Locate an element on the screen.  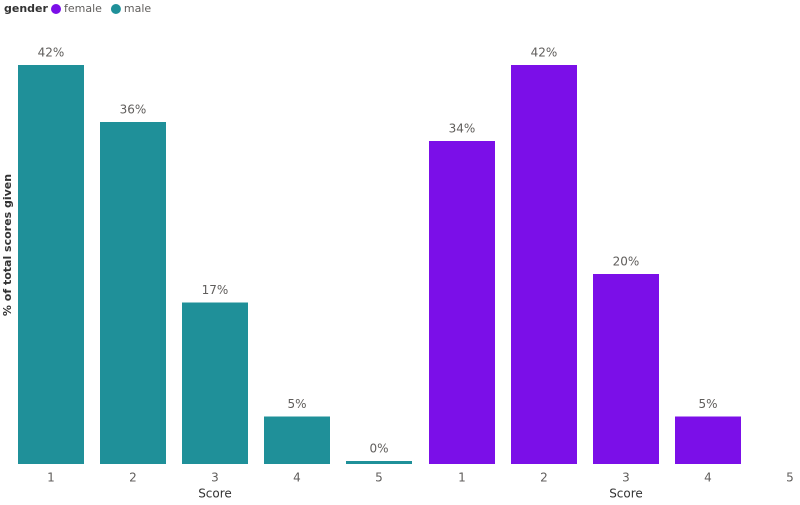
data-label: 20% is located at coordinates (626, 262).